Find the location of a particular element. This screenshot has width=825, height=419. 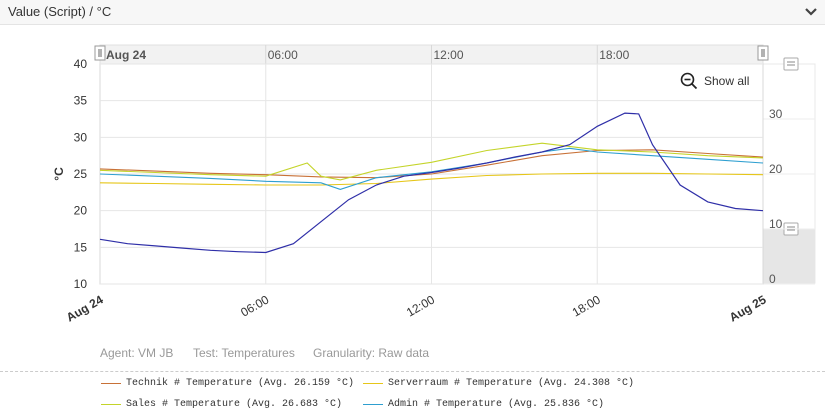

y-tick-label: 25 is located at coordinates (81, 174).